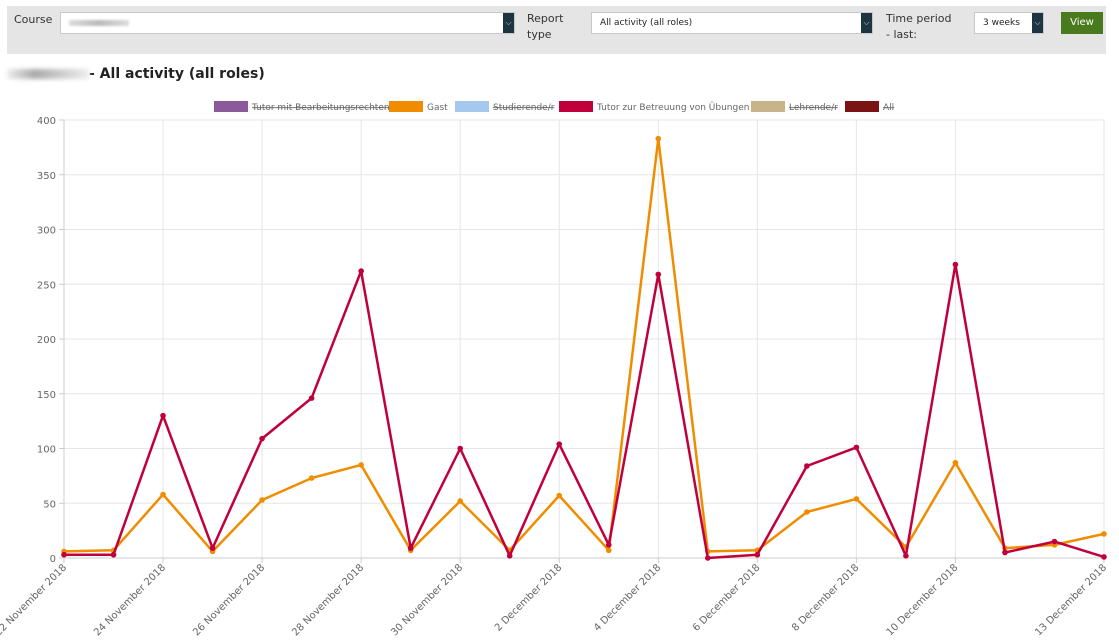  I want to click on course-select: ⌵, so click(287, 23).